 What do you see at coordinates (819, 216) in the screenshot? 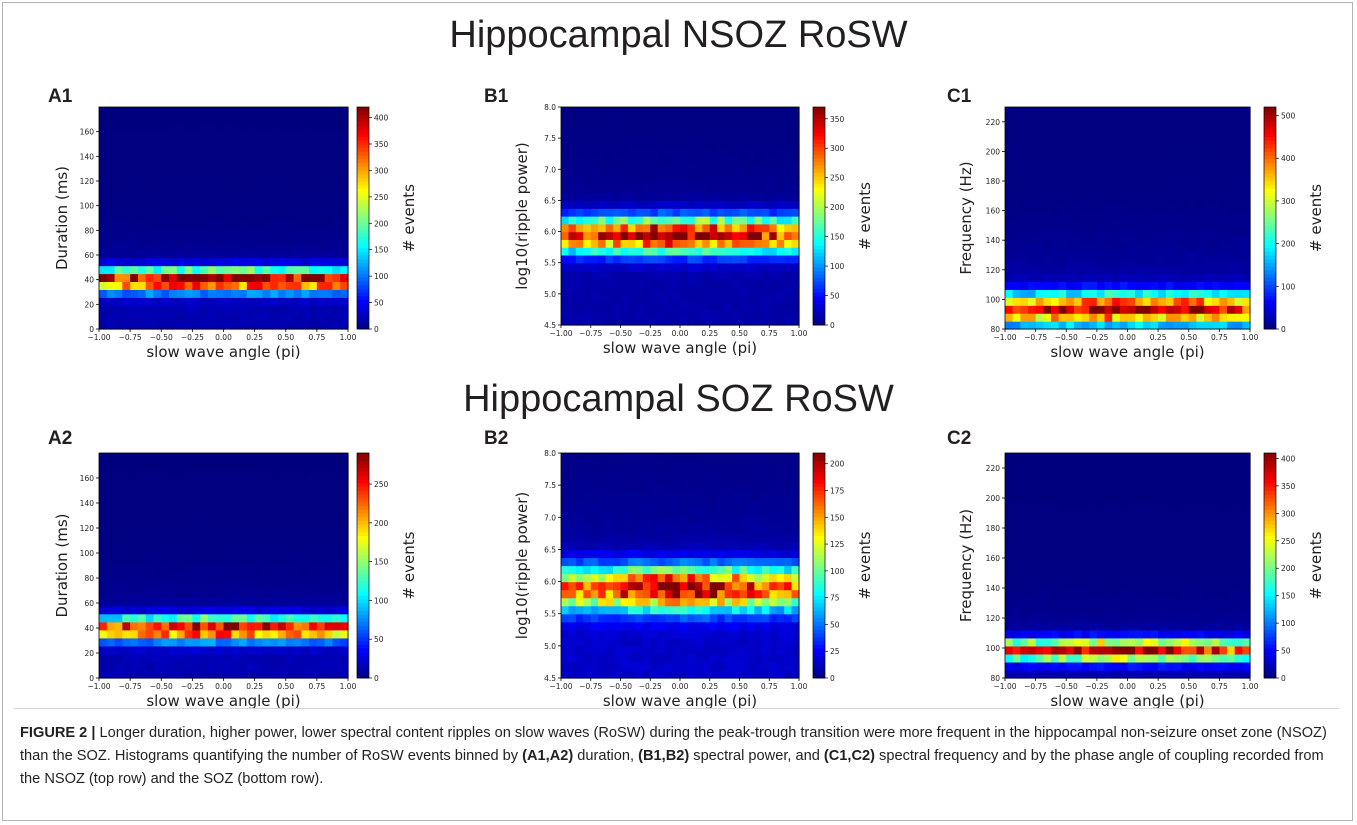
I see `colorbar-frame` at bounding box center [819, 216].